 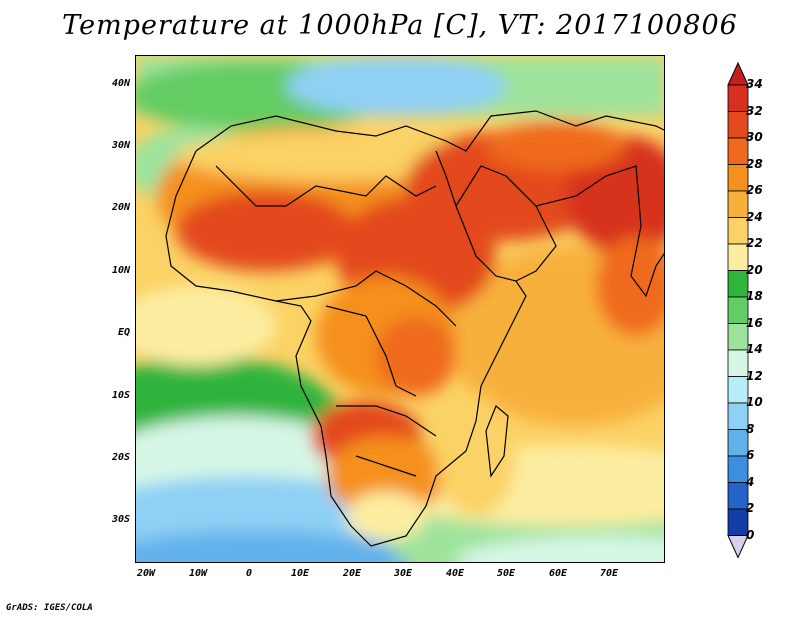 I want to click on lon-label-40e: 40E, so click(x=455, y=573).